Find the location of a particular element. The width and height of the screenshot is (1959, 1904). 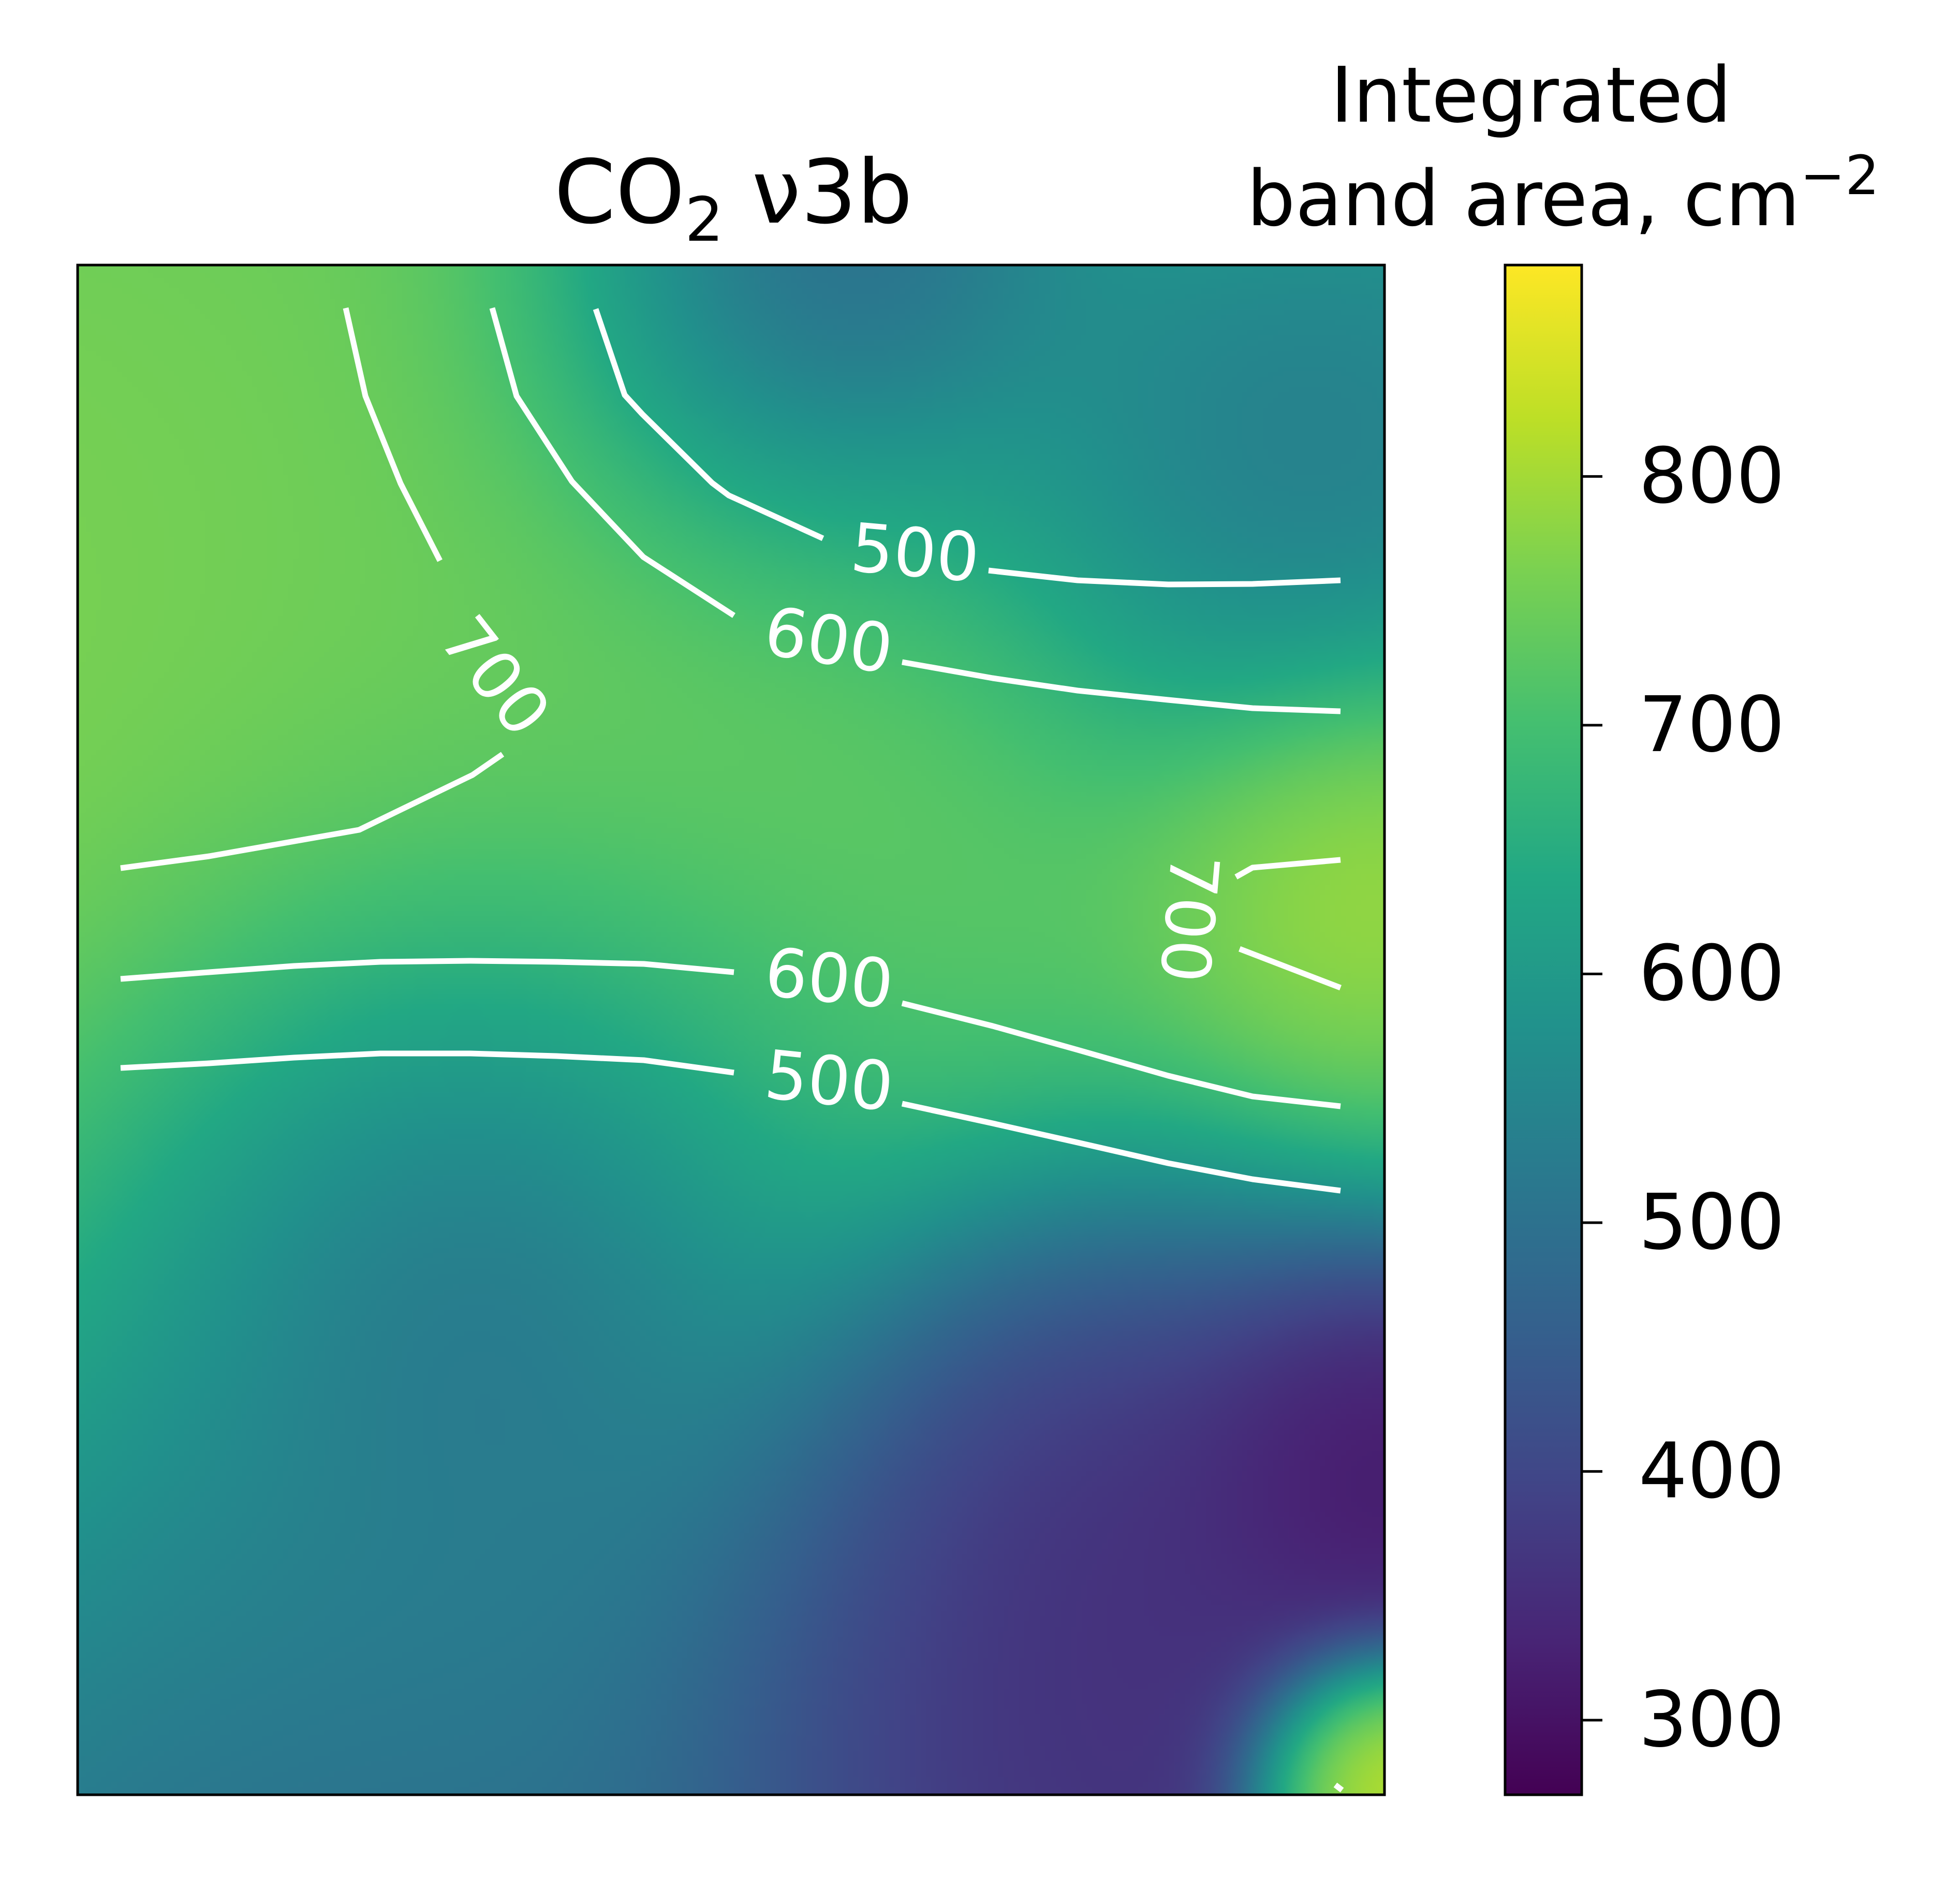

colorbar-tick-label: 700 is located at coordinates (1712, 724).